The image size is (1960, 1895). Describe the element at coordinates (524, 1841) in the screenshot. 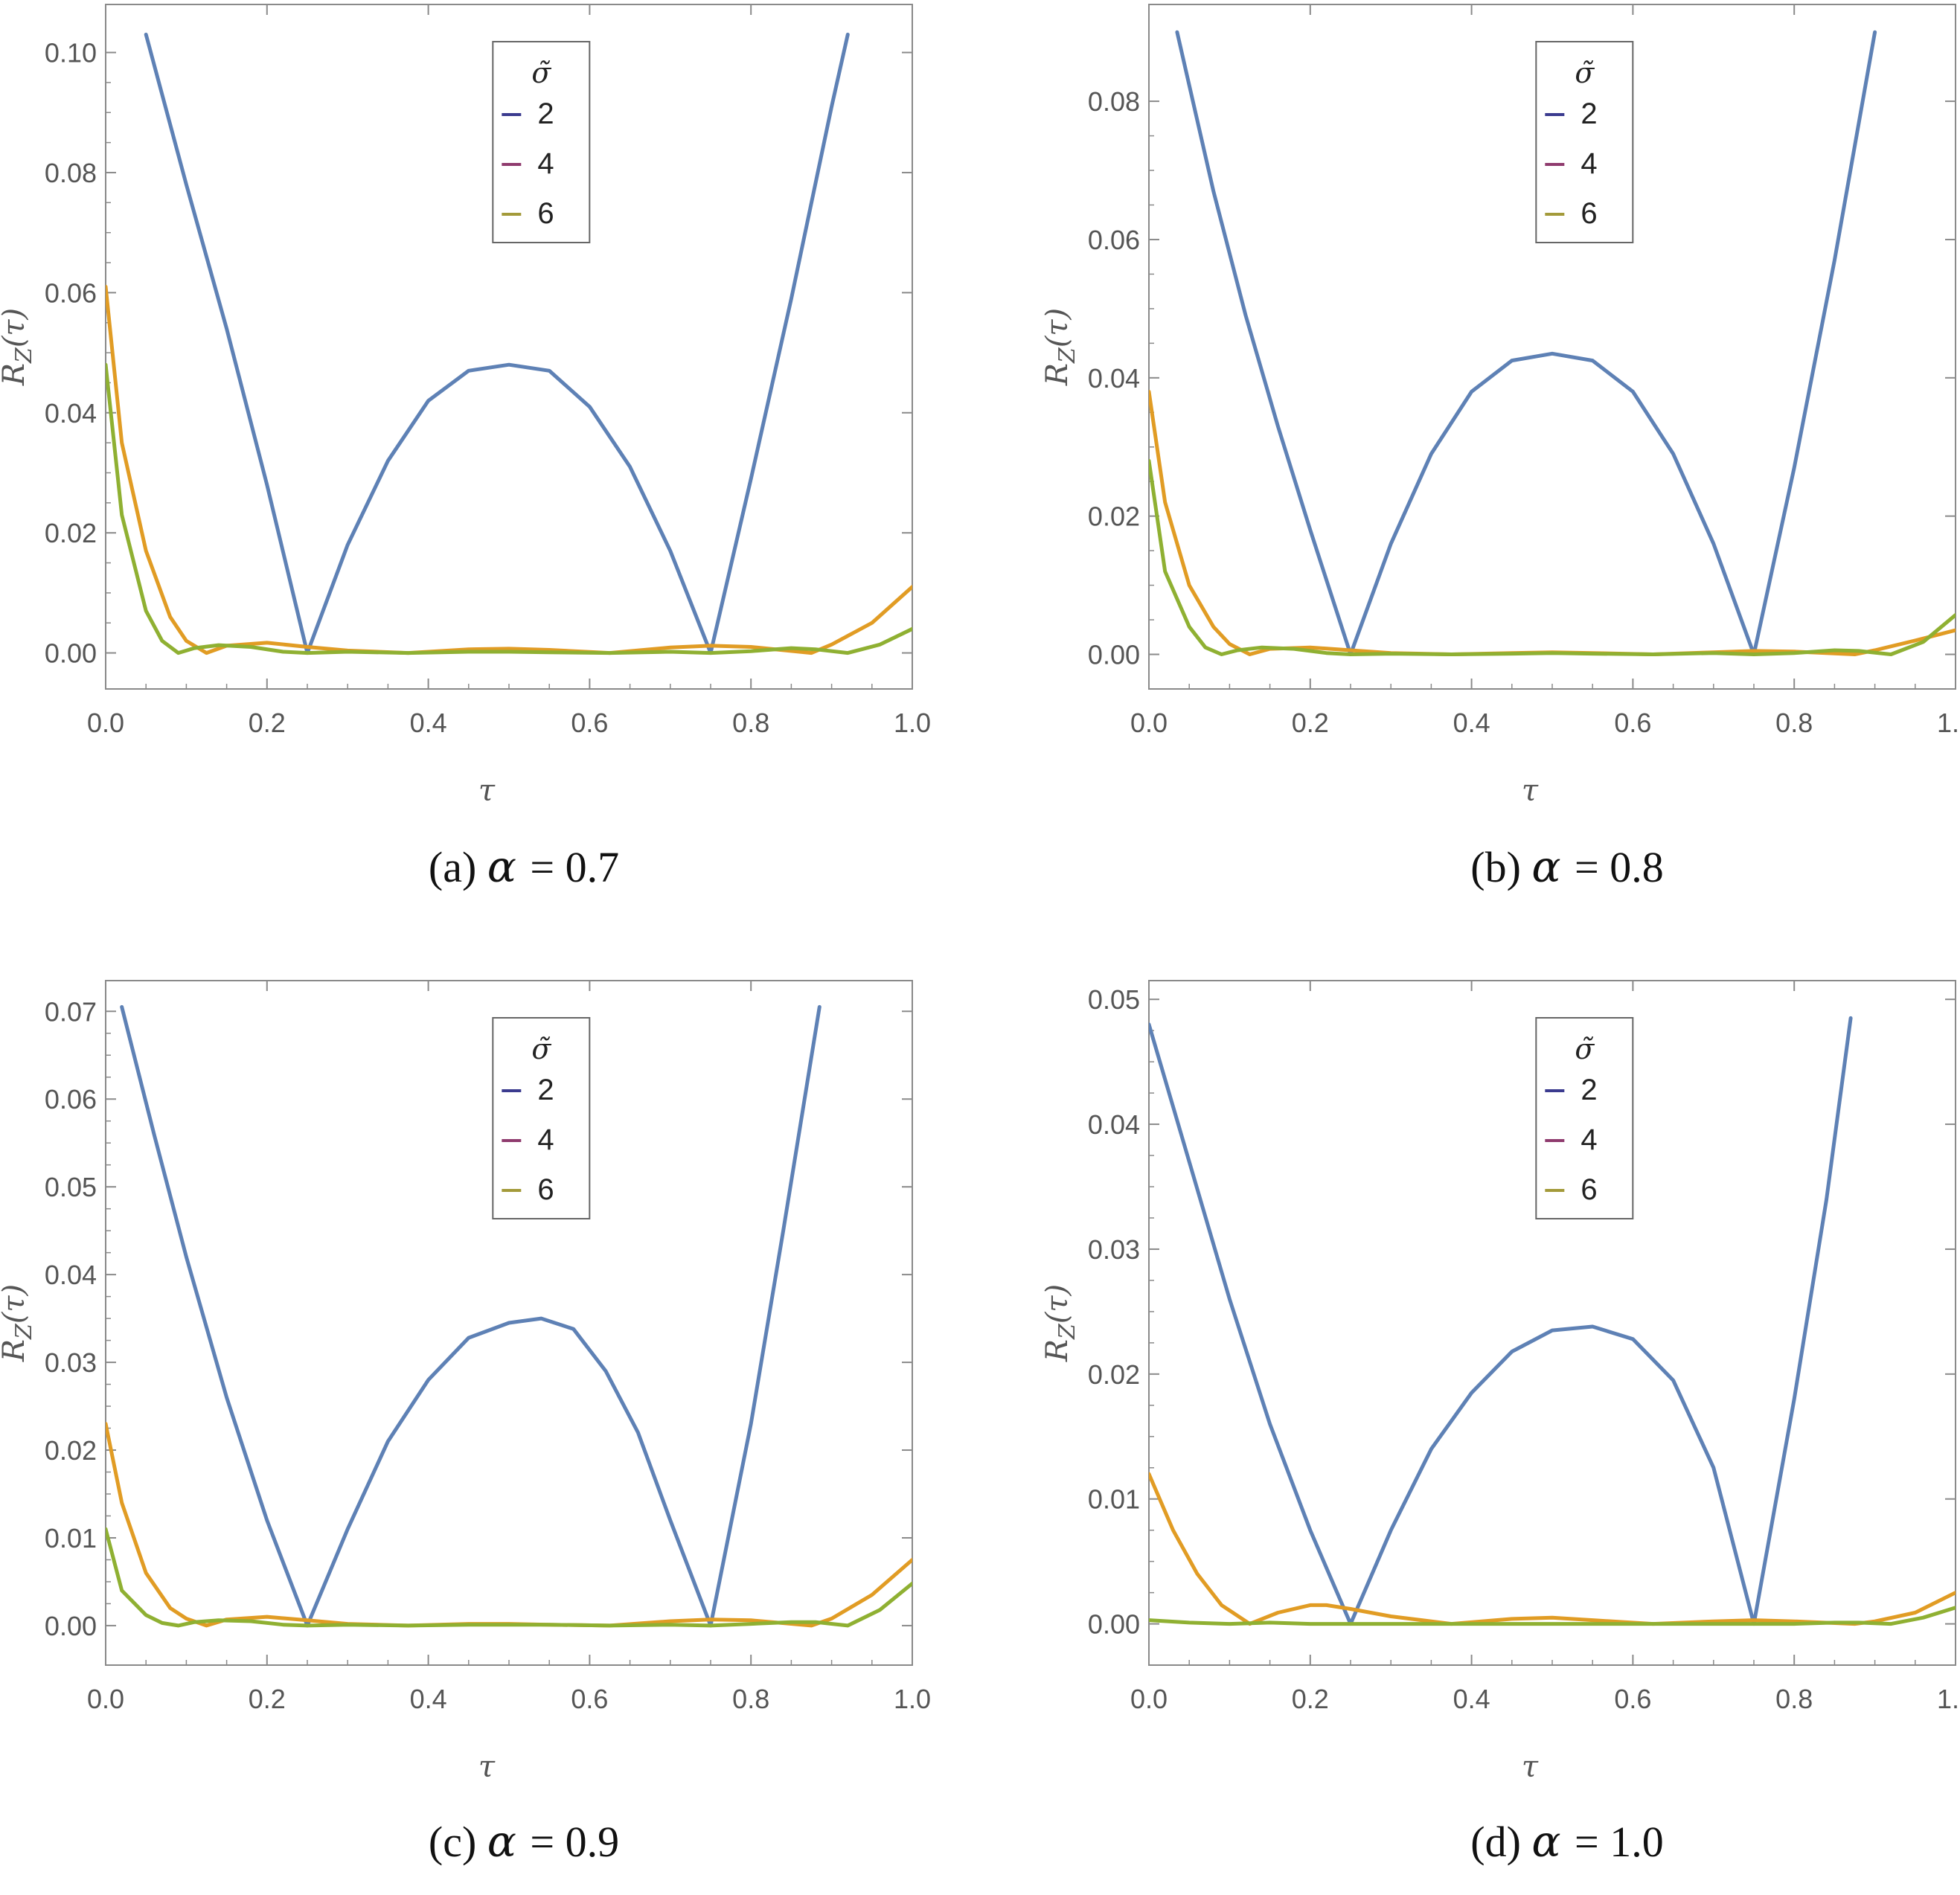

I see `panel-caption: (c) α = 0.9` at that location.